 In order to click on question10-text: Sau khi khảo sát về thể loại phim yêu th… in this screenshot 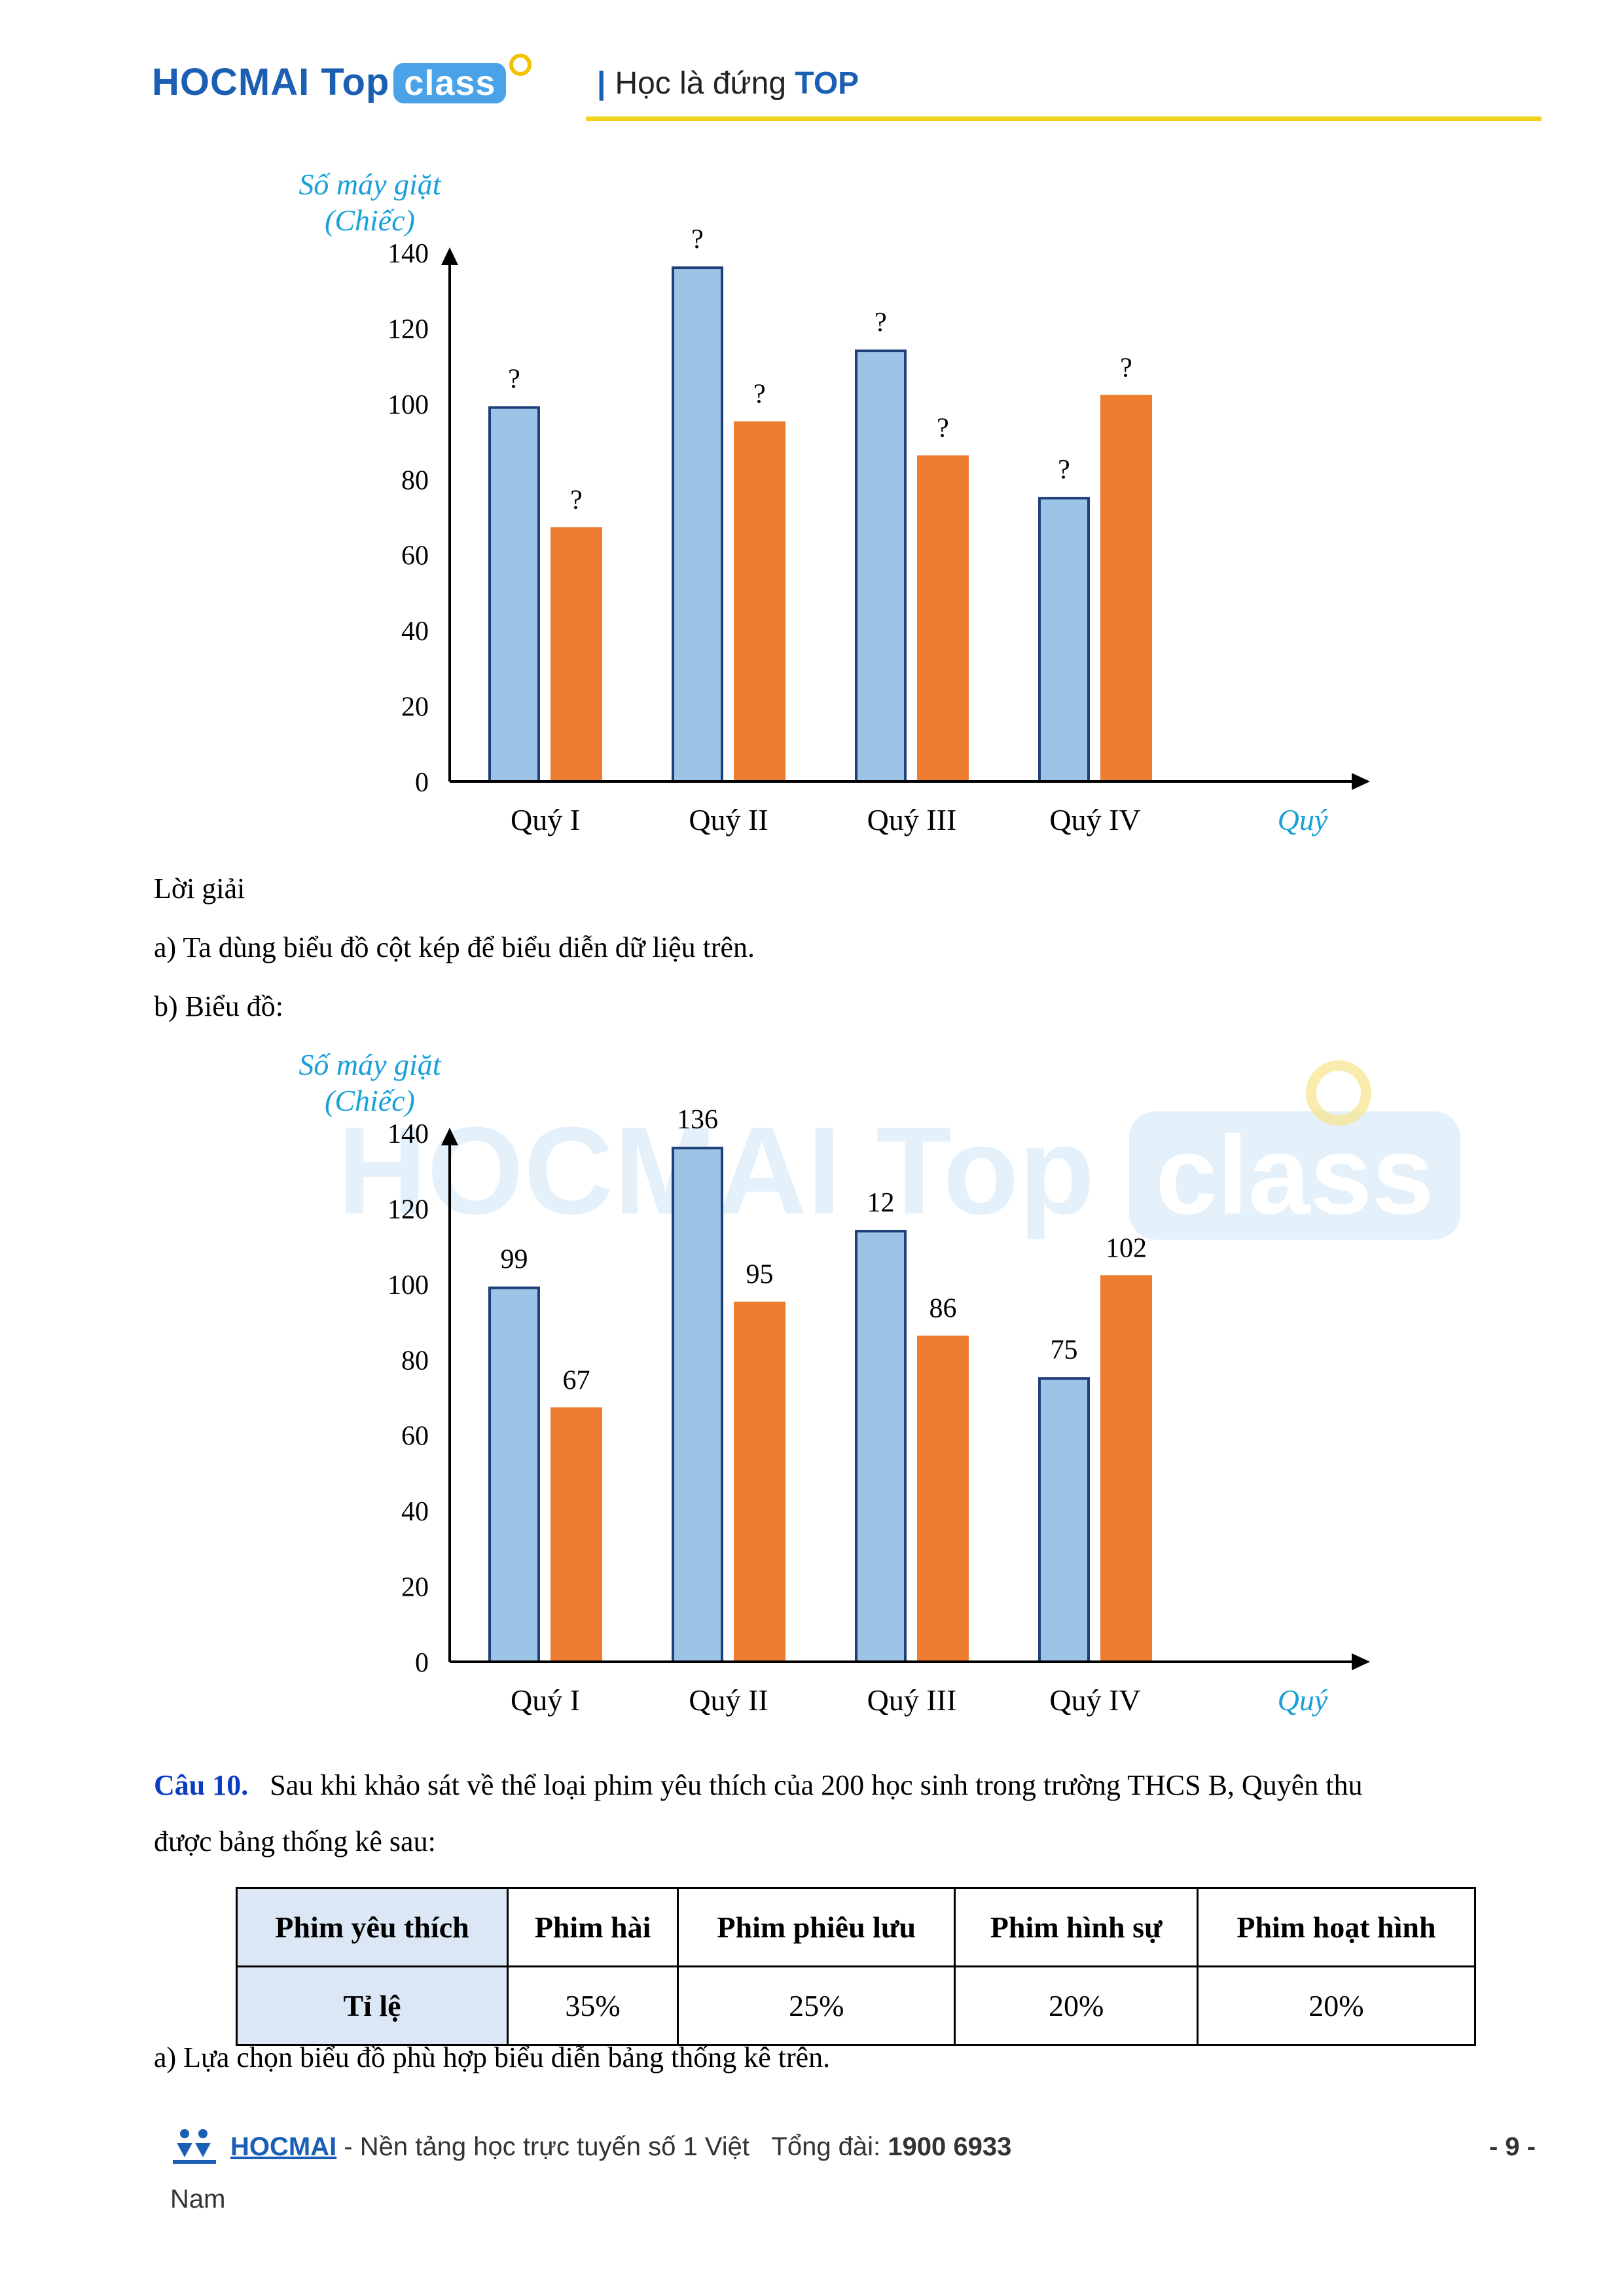, I will do `click(816, 1785)`.